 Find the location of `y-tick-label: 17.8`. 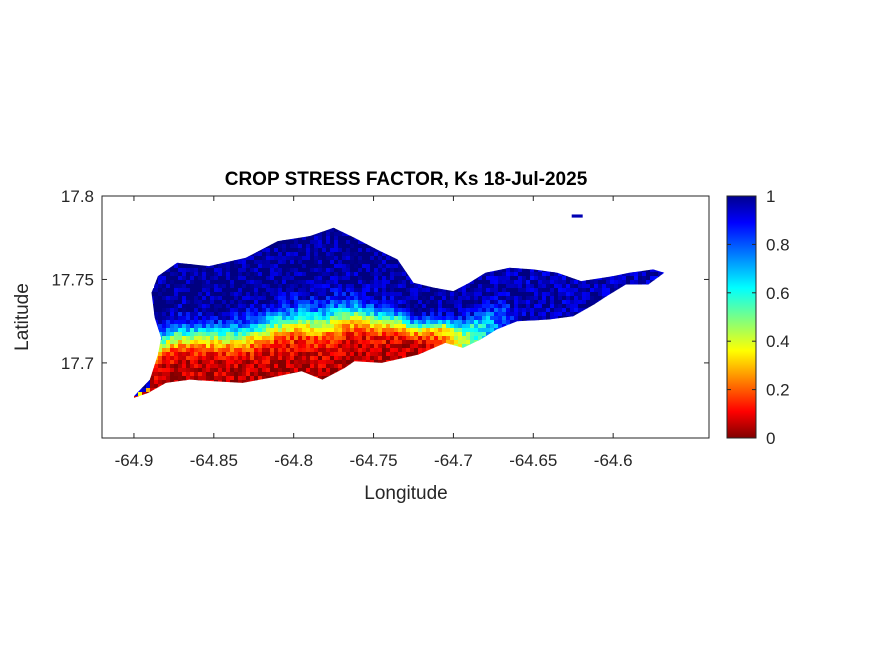

y-tick-label: 17.8 is located at coordinates (77, 196).